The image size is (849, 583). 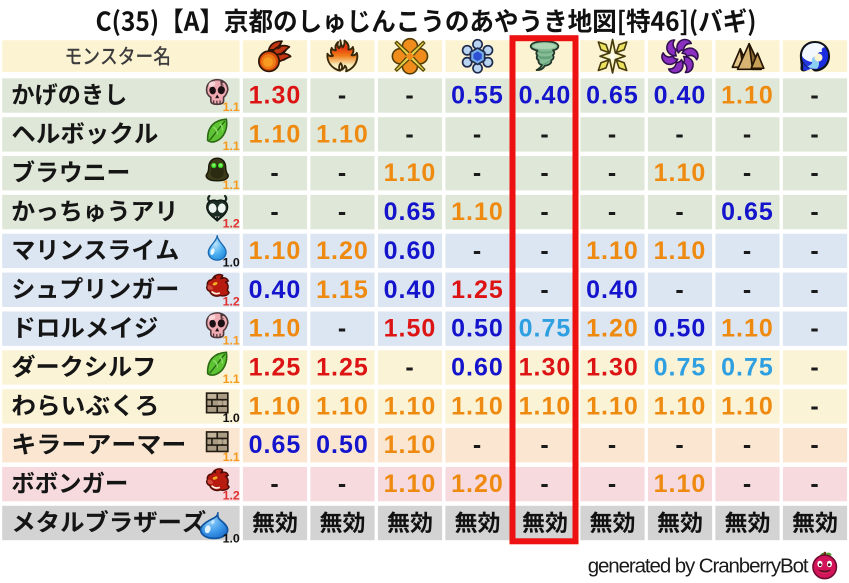 I want to click on svg-text: generated by CranberryBot, so click(x=698, y=565).